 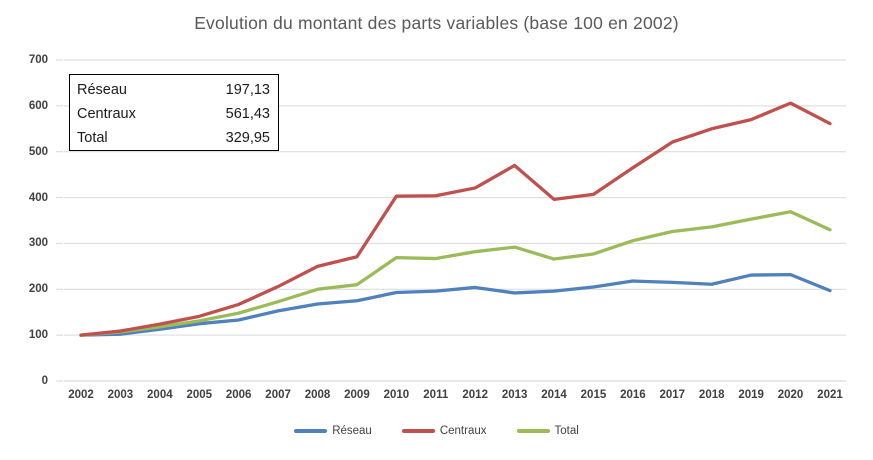 I want to click on x-tick-label: 2005, so click(x=199, y=395).